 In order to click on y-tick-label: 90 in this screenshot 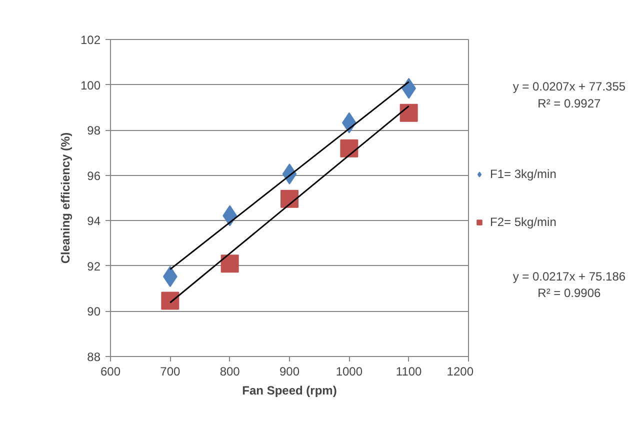, I will do `click(94, 311)`.